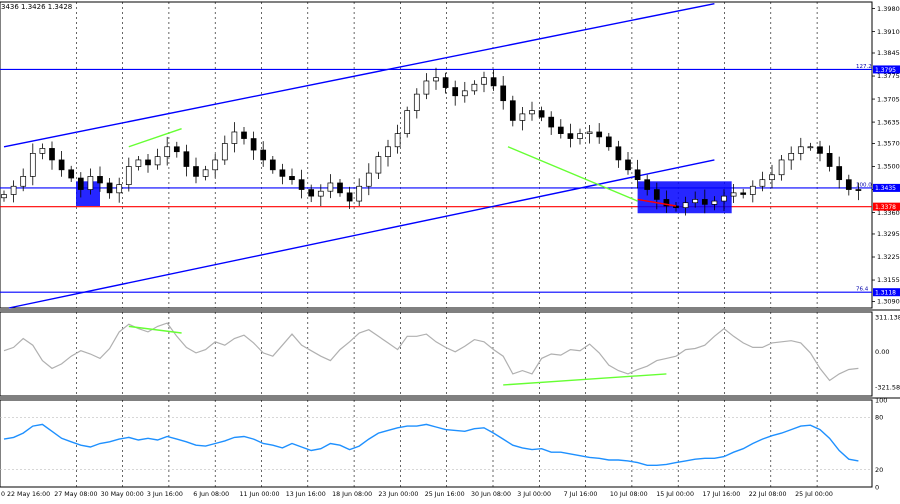 The width and height of the screenshot is (900, 504). What do you see at coordinates (888, 9) in the screenshot?
I see `y-tick-label: 1.3980` at bounding box center [888, 9].